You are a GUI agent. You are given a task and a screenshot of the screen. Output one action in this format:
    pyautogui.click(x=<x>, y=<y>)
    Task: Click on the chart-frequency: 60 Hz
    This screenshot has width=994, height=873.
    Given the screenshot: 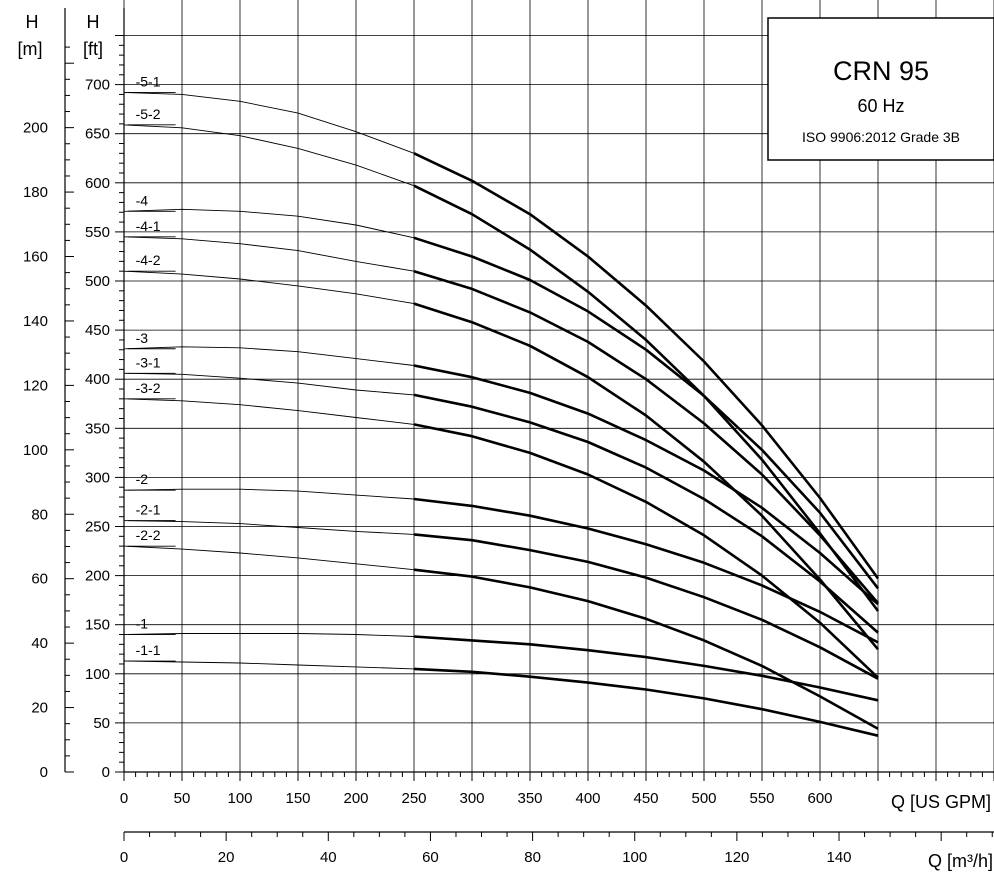 What is the action you would take?
    pyautogui.click(x=880, y=106)
    